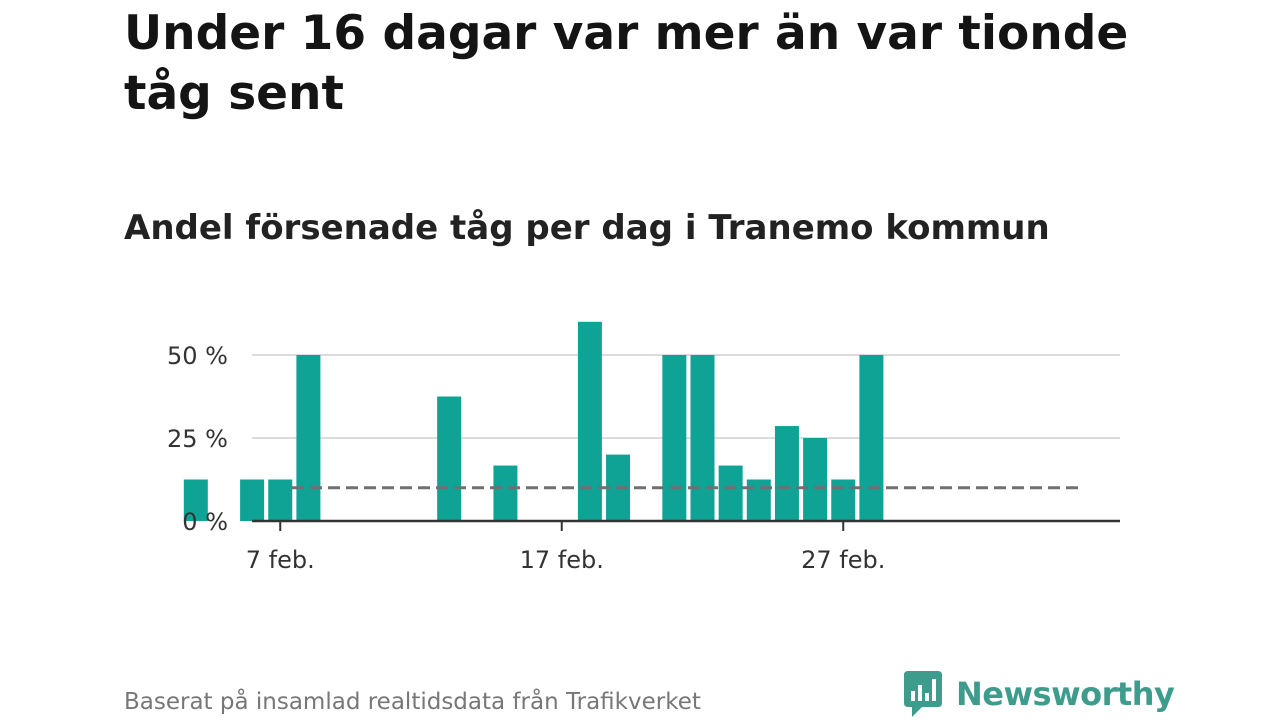 The height and width of the screenshot is (720, 1280). I want to click on y-tick-label: 25 %, so click(197, 439).